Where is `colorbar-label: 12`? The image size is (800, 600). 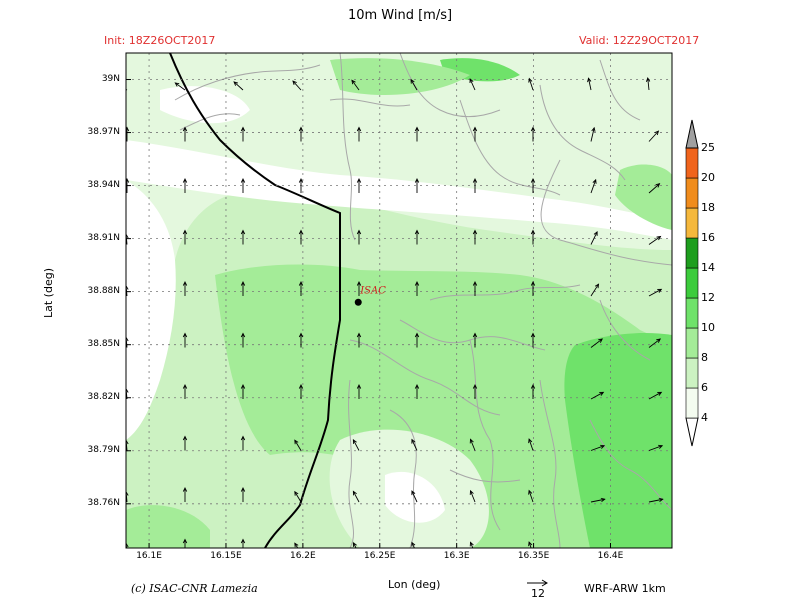
colorbar-label: 12 is located at coordinates (708, 297).